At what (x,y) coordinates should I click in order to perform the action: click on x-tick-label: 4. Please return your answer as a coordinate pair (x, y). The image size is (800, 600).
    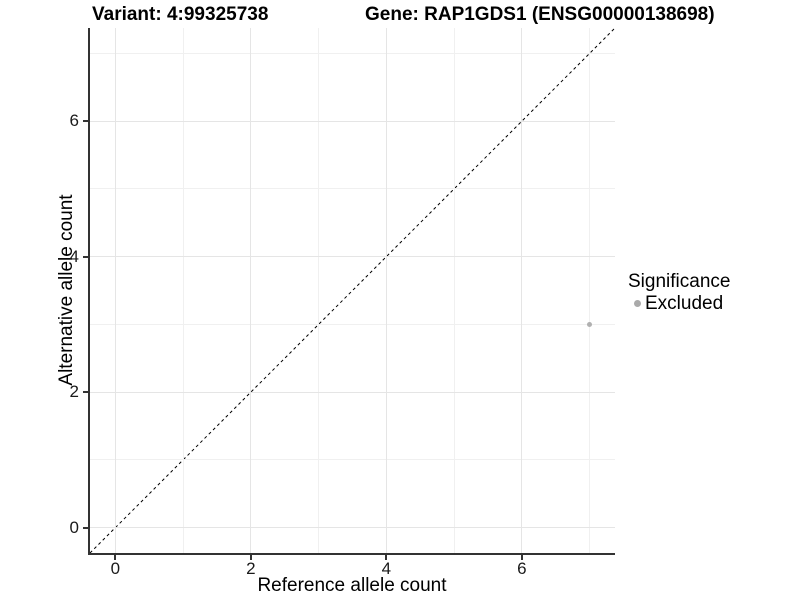
    Looking at the image, I should click on (386, 568).